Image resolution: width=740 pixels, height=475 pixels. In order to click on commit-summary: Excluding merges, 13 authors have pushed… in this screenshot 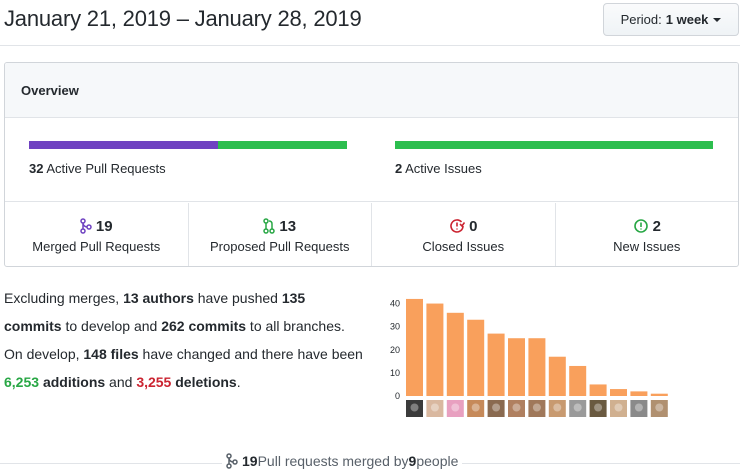, I will do `click(184, 340)`.